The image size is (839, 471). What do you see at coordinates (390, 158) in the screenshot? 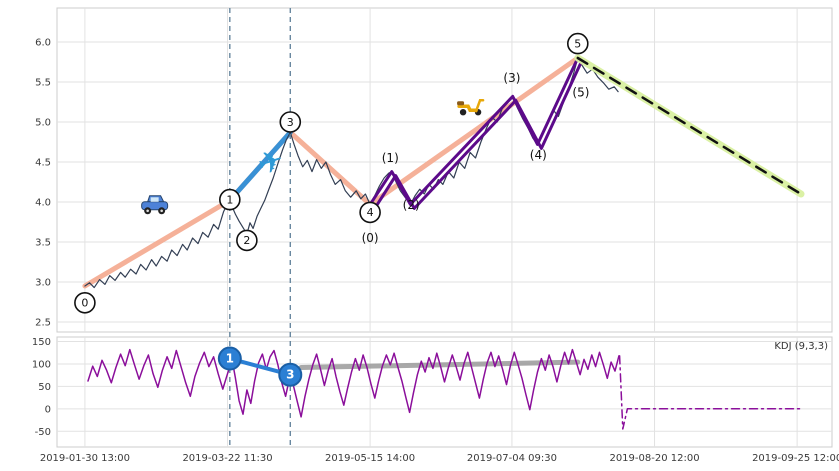
I see `wave-text-label: (1)` at bounding box center [390, 158].